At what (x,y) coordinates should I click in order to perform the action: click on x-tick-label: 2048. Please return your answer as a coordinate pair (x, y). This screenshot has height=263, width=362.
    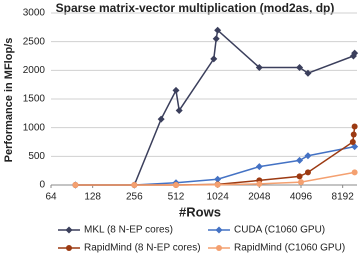
    Looking at the image, I should click on (259, 197).